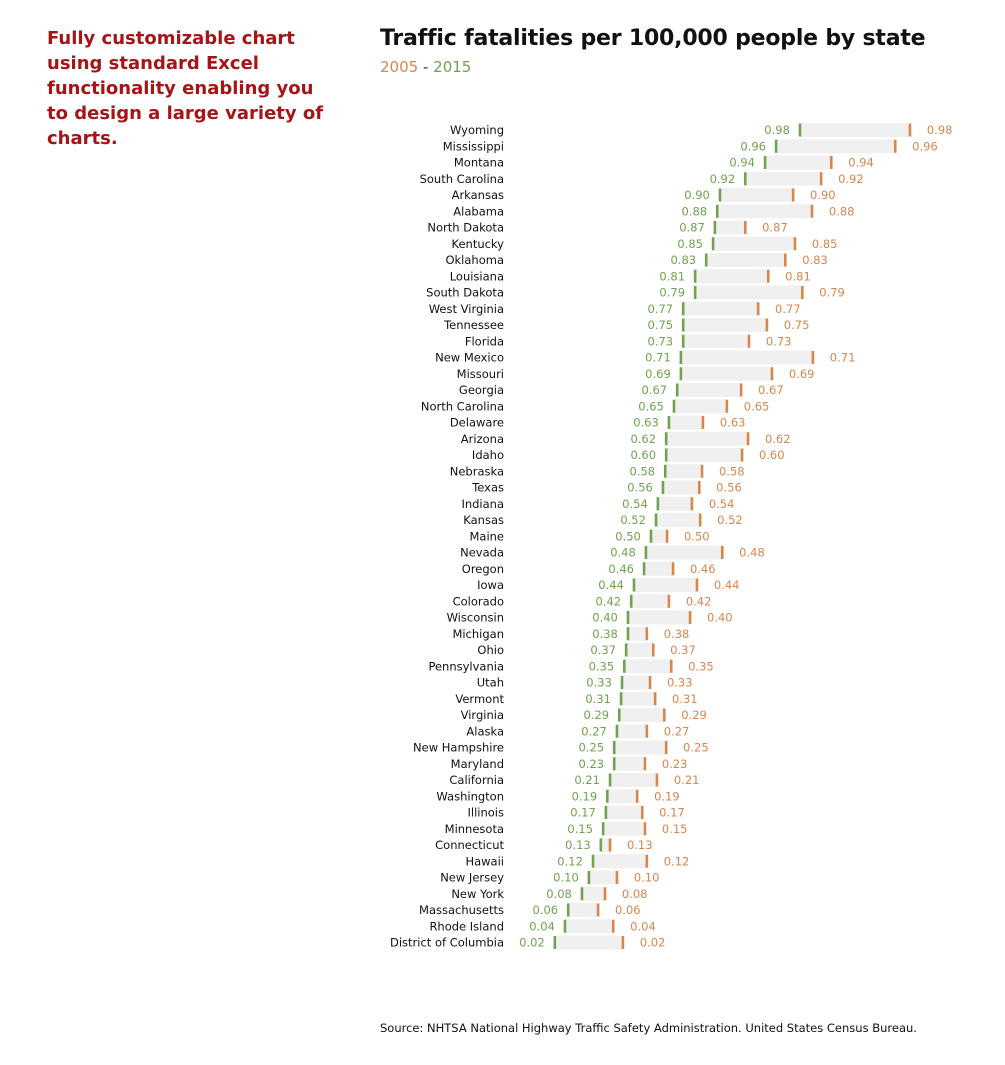 The image size is (1005, 1065). Describe the element at coordinates (469, 358) in the screenshot. I see `state-label: New Mexico` at that location.